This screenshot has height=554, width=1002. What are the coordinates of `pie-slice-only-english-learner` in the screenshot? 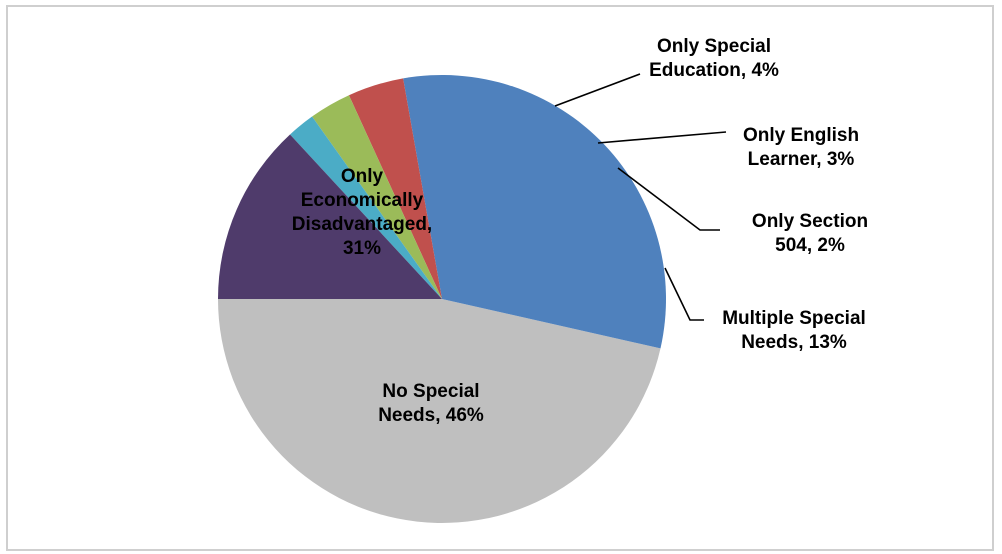 It's located at (377, 197).